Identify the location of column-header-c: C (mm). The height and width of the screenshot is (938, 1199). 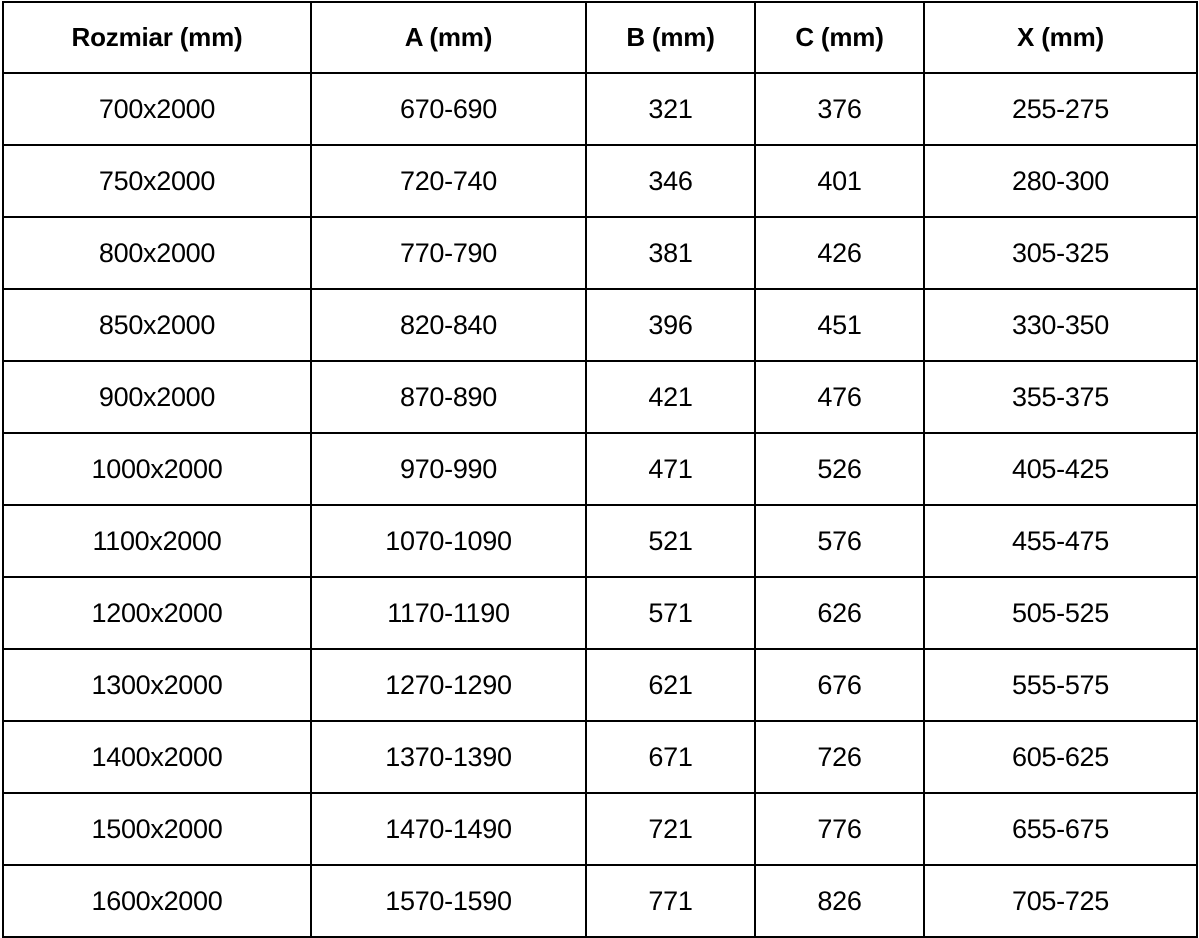
(839, 37).